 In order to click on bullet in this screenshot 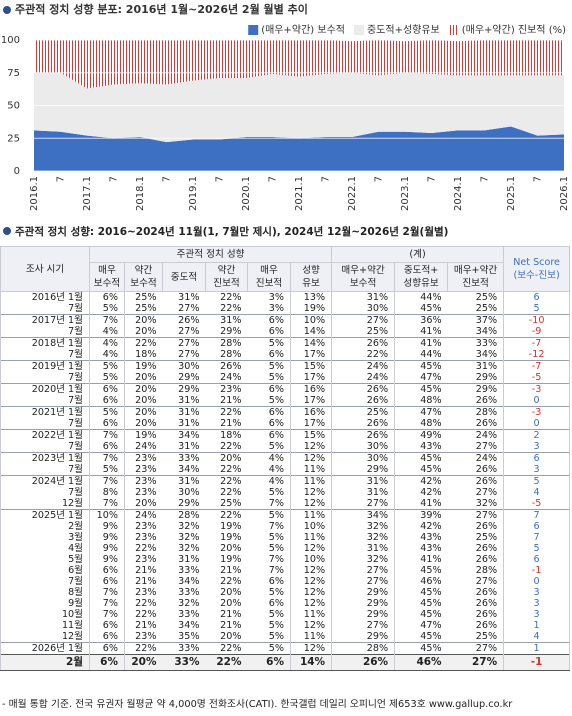, I will do `click(7, 10)`.